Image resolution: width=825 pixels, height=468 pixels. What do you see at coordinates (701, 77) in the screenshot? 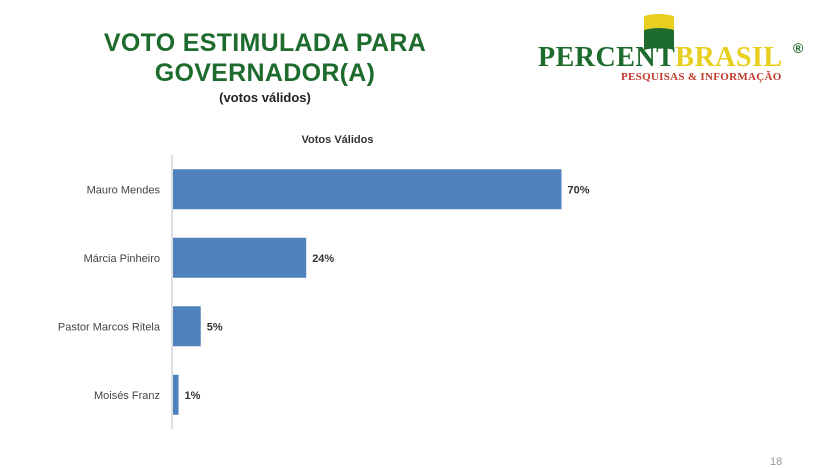
I see `logo-tagline: PESQUISAS & INFORMAÇÃO` at bounding box center [701, 77].